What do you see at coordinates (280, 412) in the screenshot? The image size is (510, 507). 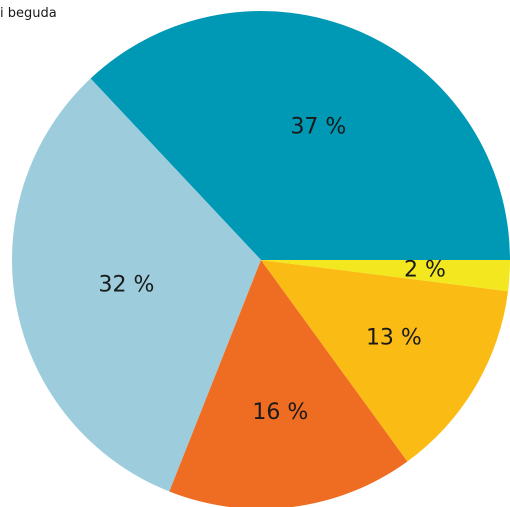 I see `pie-slice-label-3: 16 %` at bounding box center [280, 412].